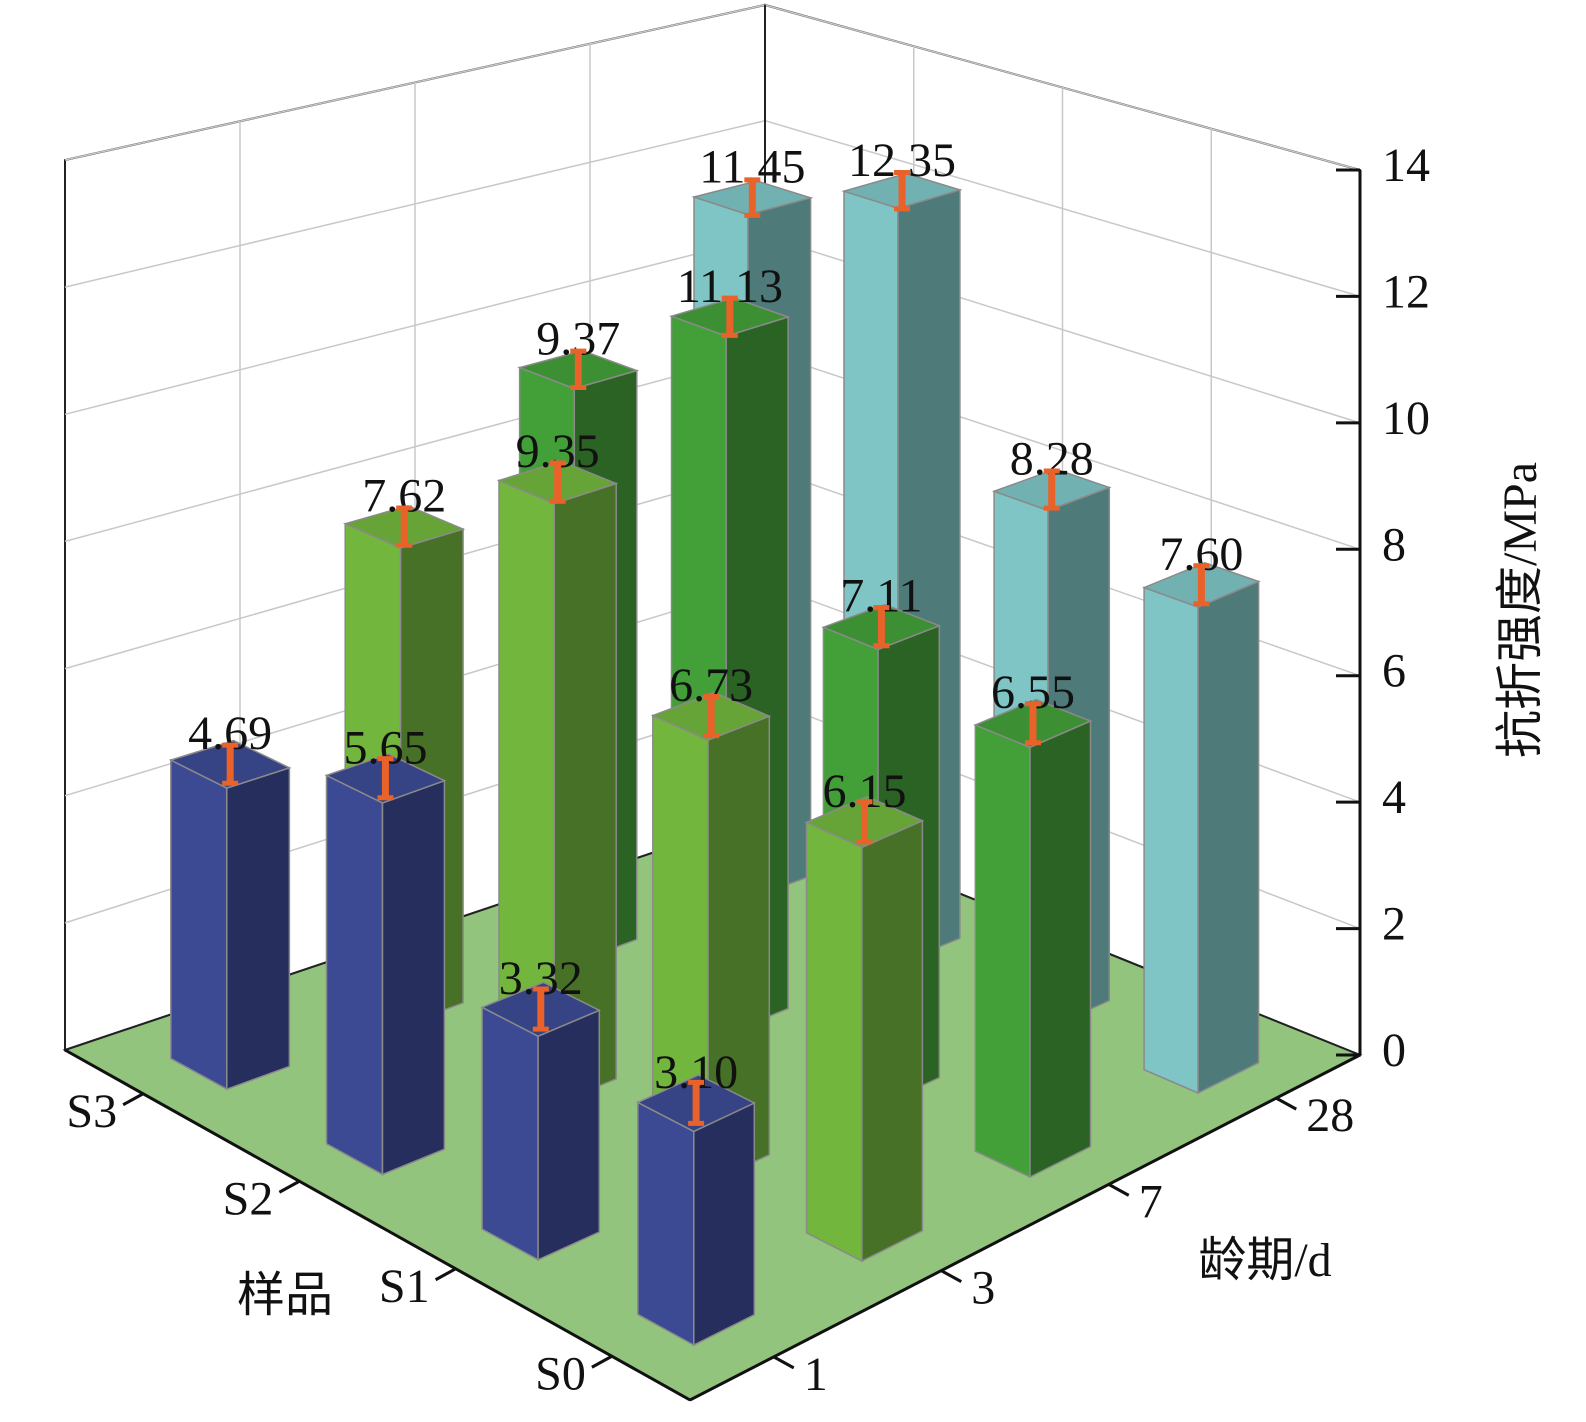  I want to click on z-tick-label: 12, so click(1406, 291).